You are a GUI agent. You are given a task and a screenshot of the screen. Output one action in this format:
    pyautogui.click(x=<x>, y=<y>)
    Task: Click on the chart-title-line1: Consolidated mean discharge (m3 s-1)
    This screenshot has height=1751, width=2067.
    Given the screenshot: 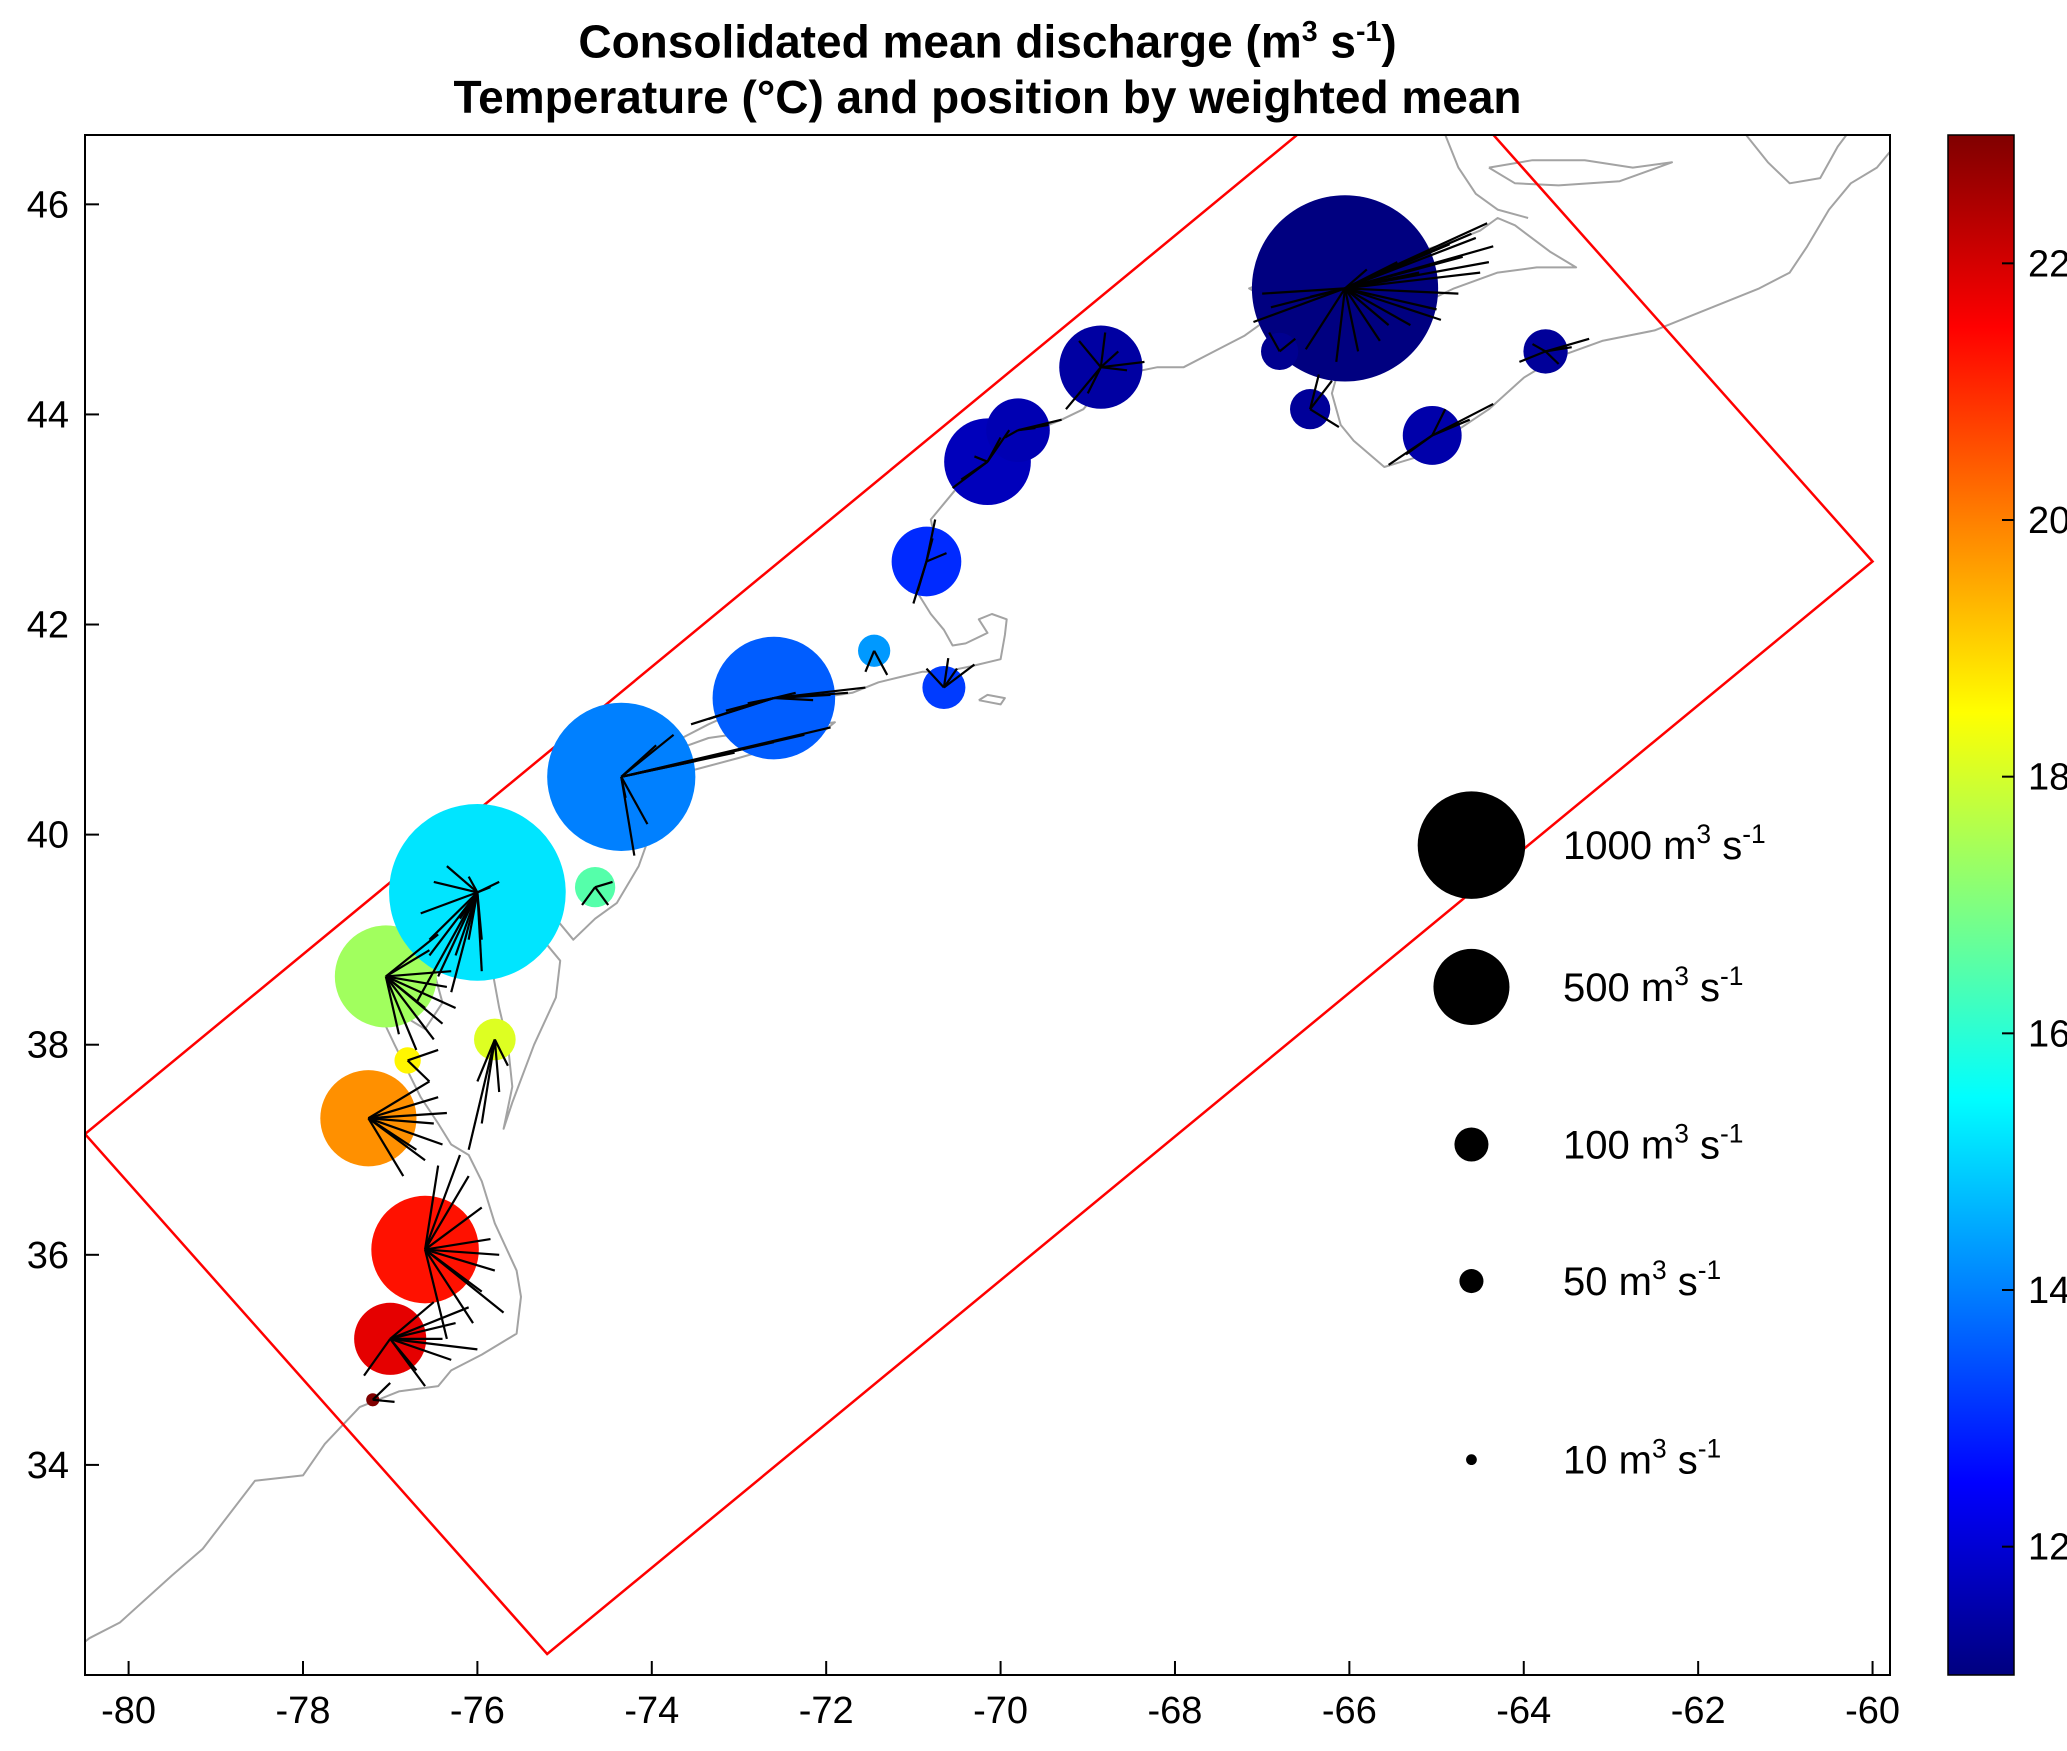 What is the action you would take?
    pyautogui.click(x=987, y=36)
    